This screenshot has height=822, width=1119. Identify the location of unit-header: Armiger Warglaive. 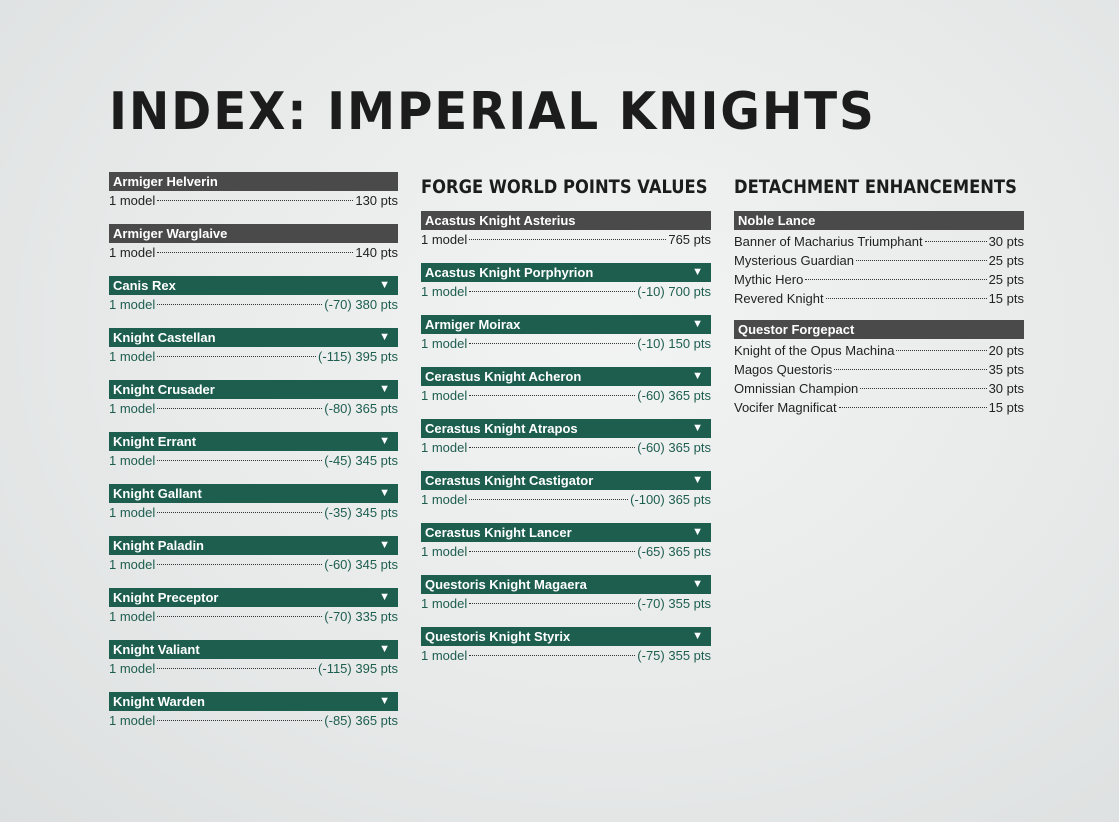
(253, 233).